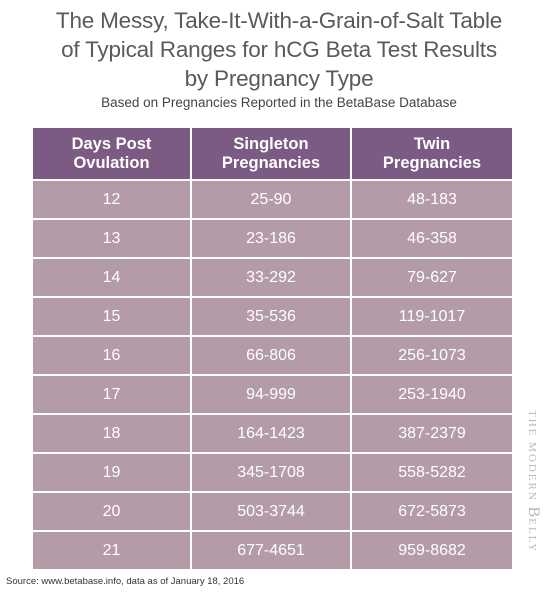  What do you see at coordinates (432, 238) in the screenshot?
I see `cell-twin: 46-358` at bounding box center [432, 238].